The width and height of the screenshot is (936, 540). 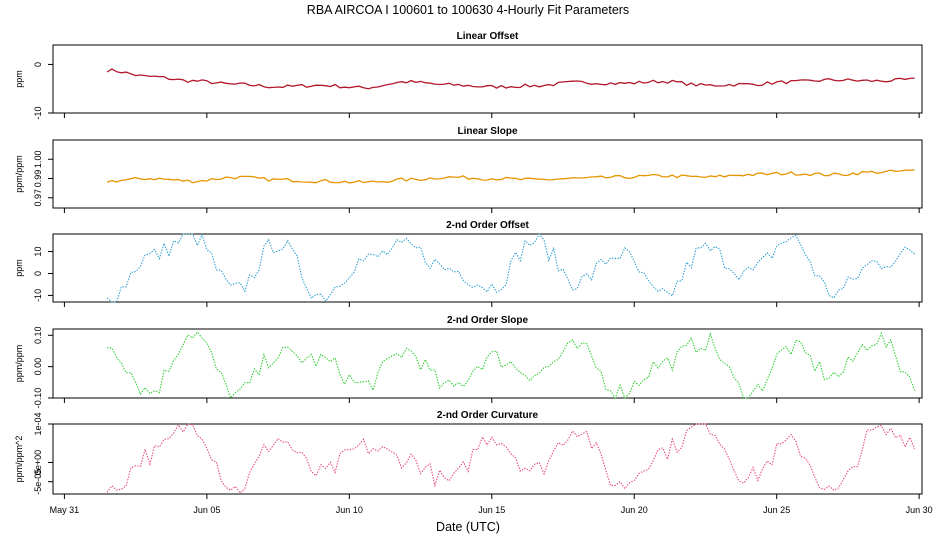 What do you see at coordinates (919, 510) in the screenshot?
I see `x-tick-label: Jun 30` at bounding box center [919, 510].